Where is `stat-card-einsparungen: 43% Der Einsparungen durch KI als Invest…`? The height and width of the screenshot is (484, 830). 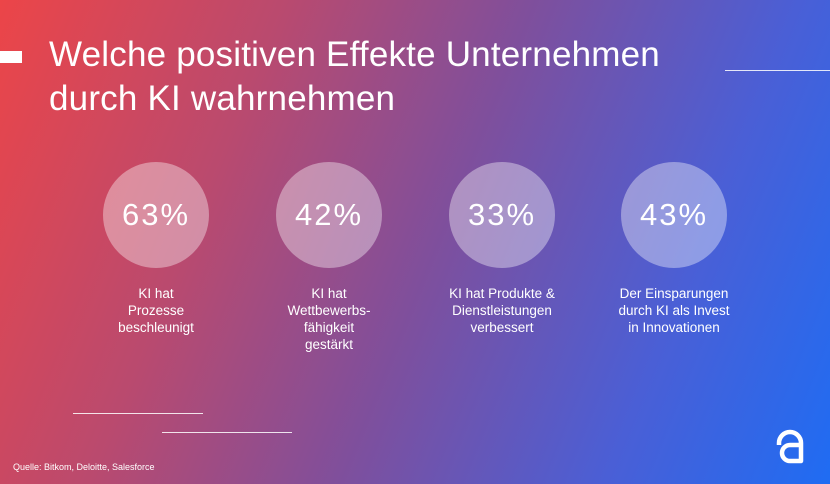
stat-card-einsparungen: 43% Der Einsparungen durch KI als Invest… is located at coordinates (674, 249).